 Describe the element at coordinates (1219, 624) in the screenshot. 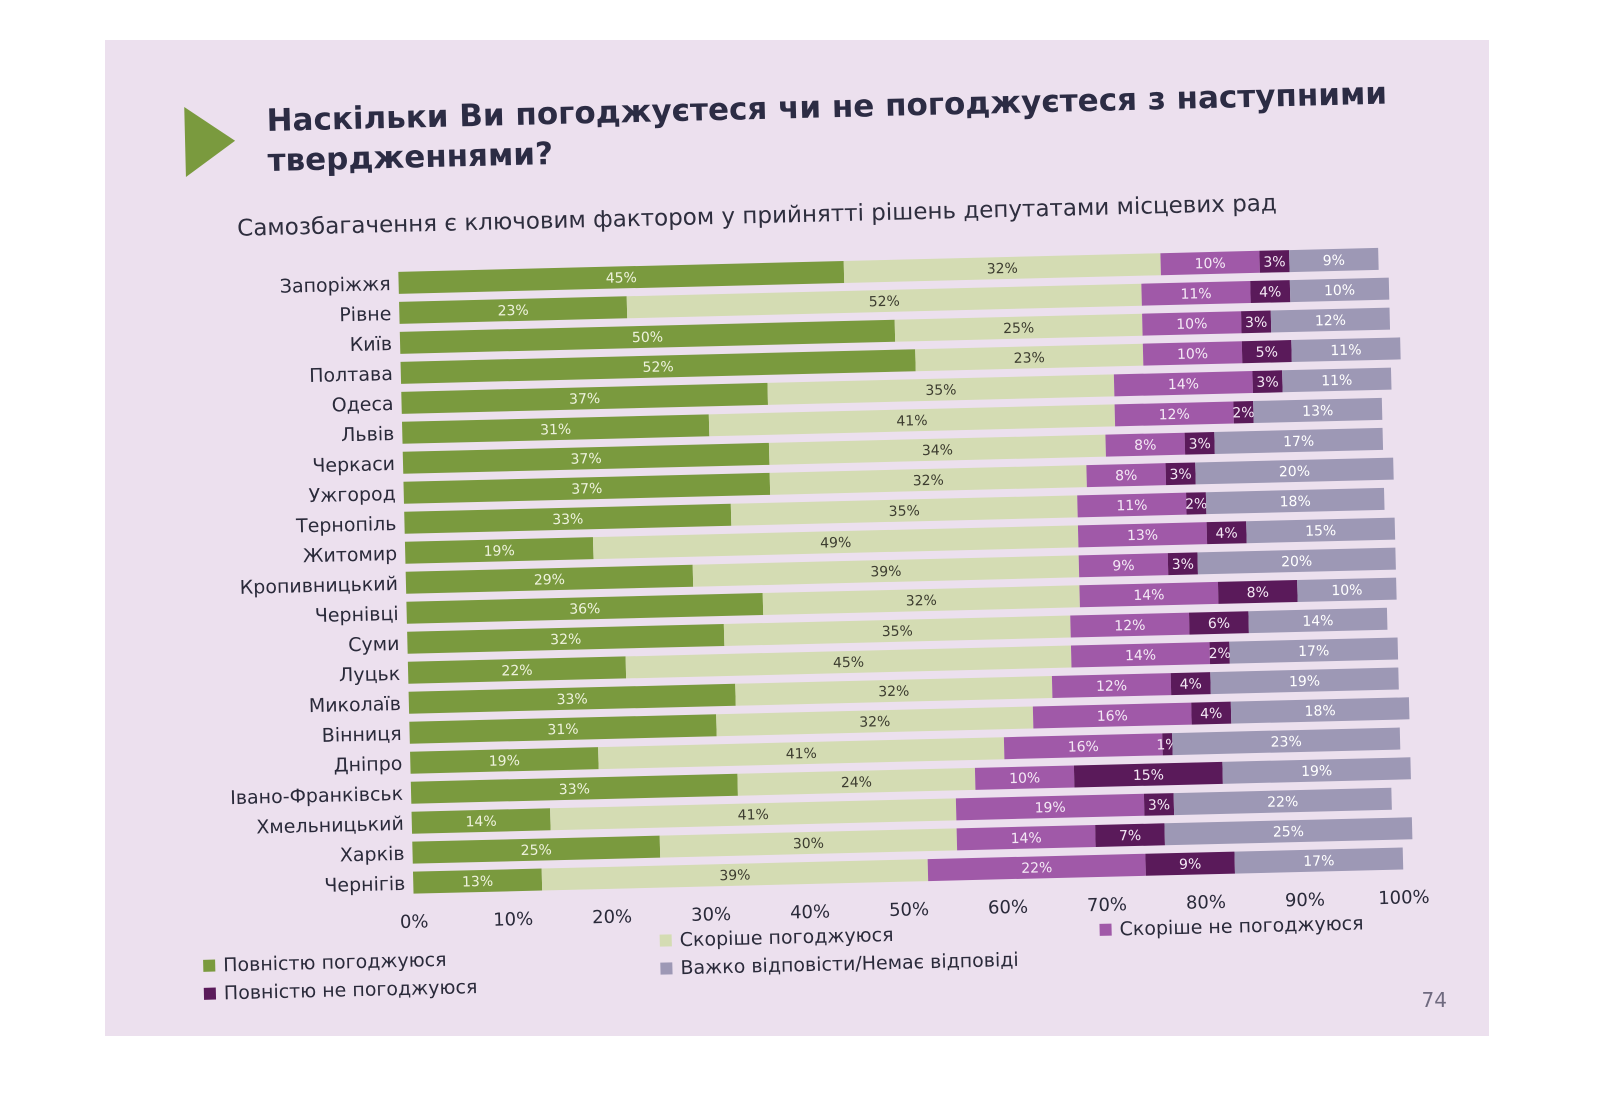

I see `data-label: 6%` at that location.